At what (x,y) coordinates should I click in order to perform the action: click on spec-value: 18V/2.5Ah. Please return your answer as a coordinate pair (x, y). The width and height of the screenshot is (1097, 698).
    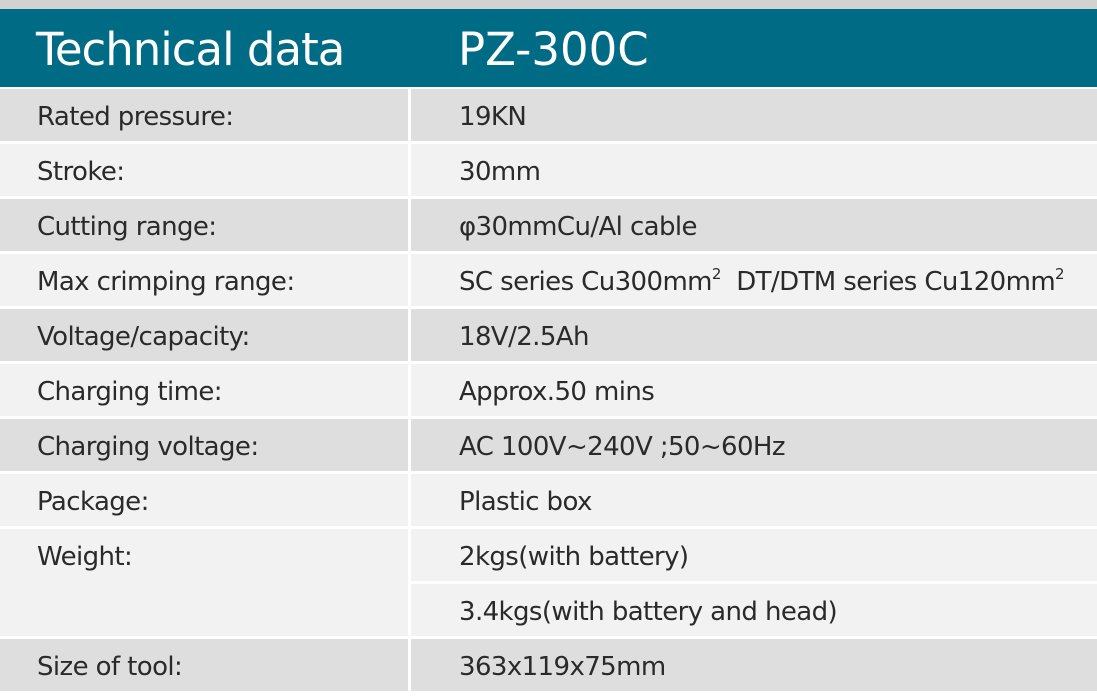
    Looking at the image, I should click on (754, 335).